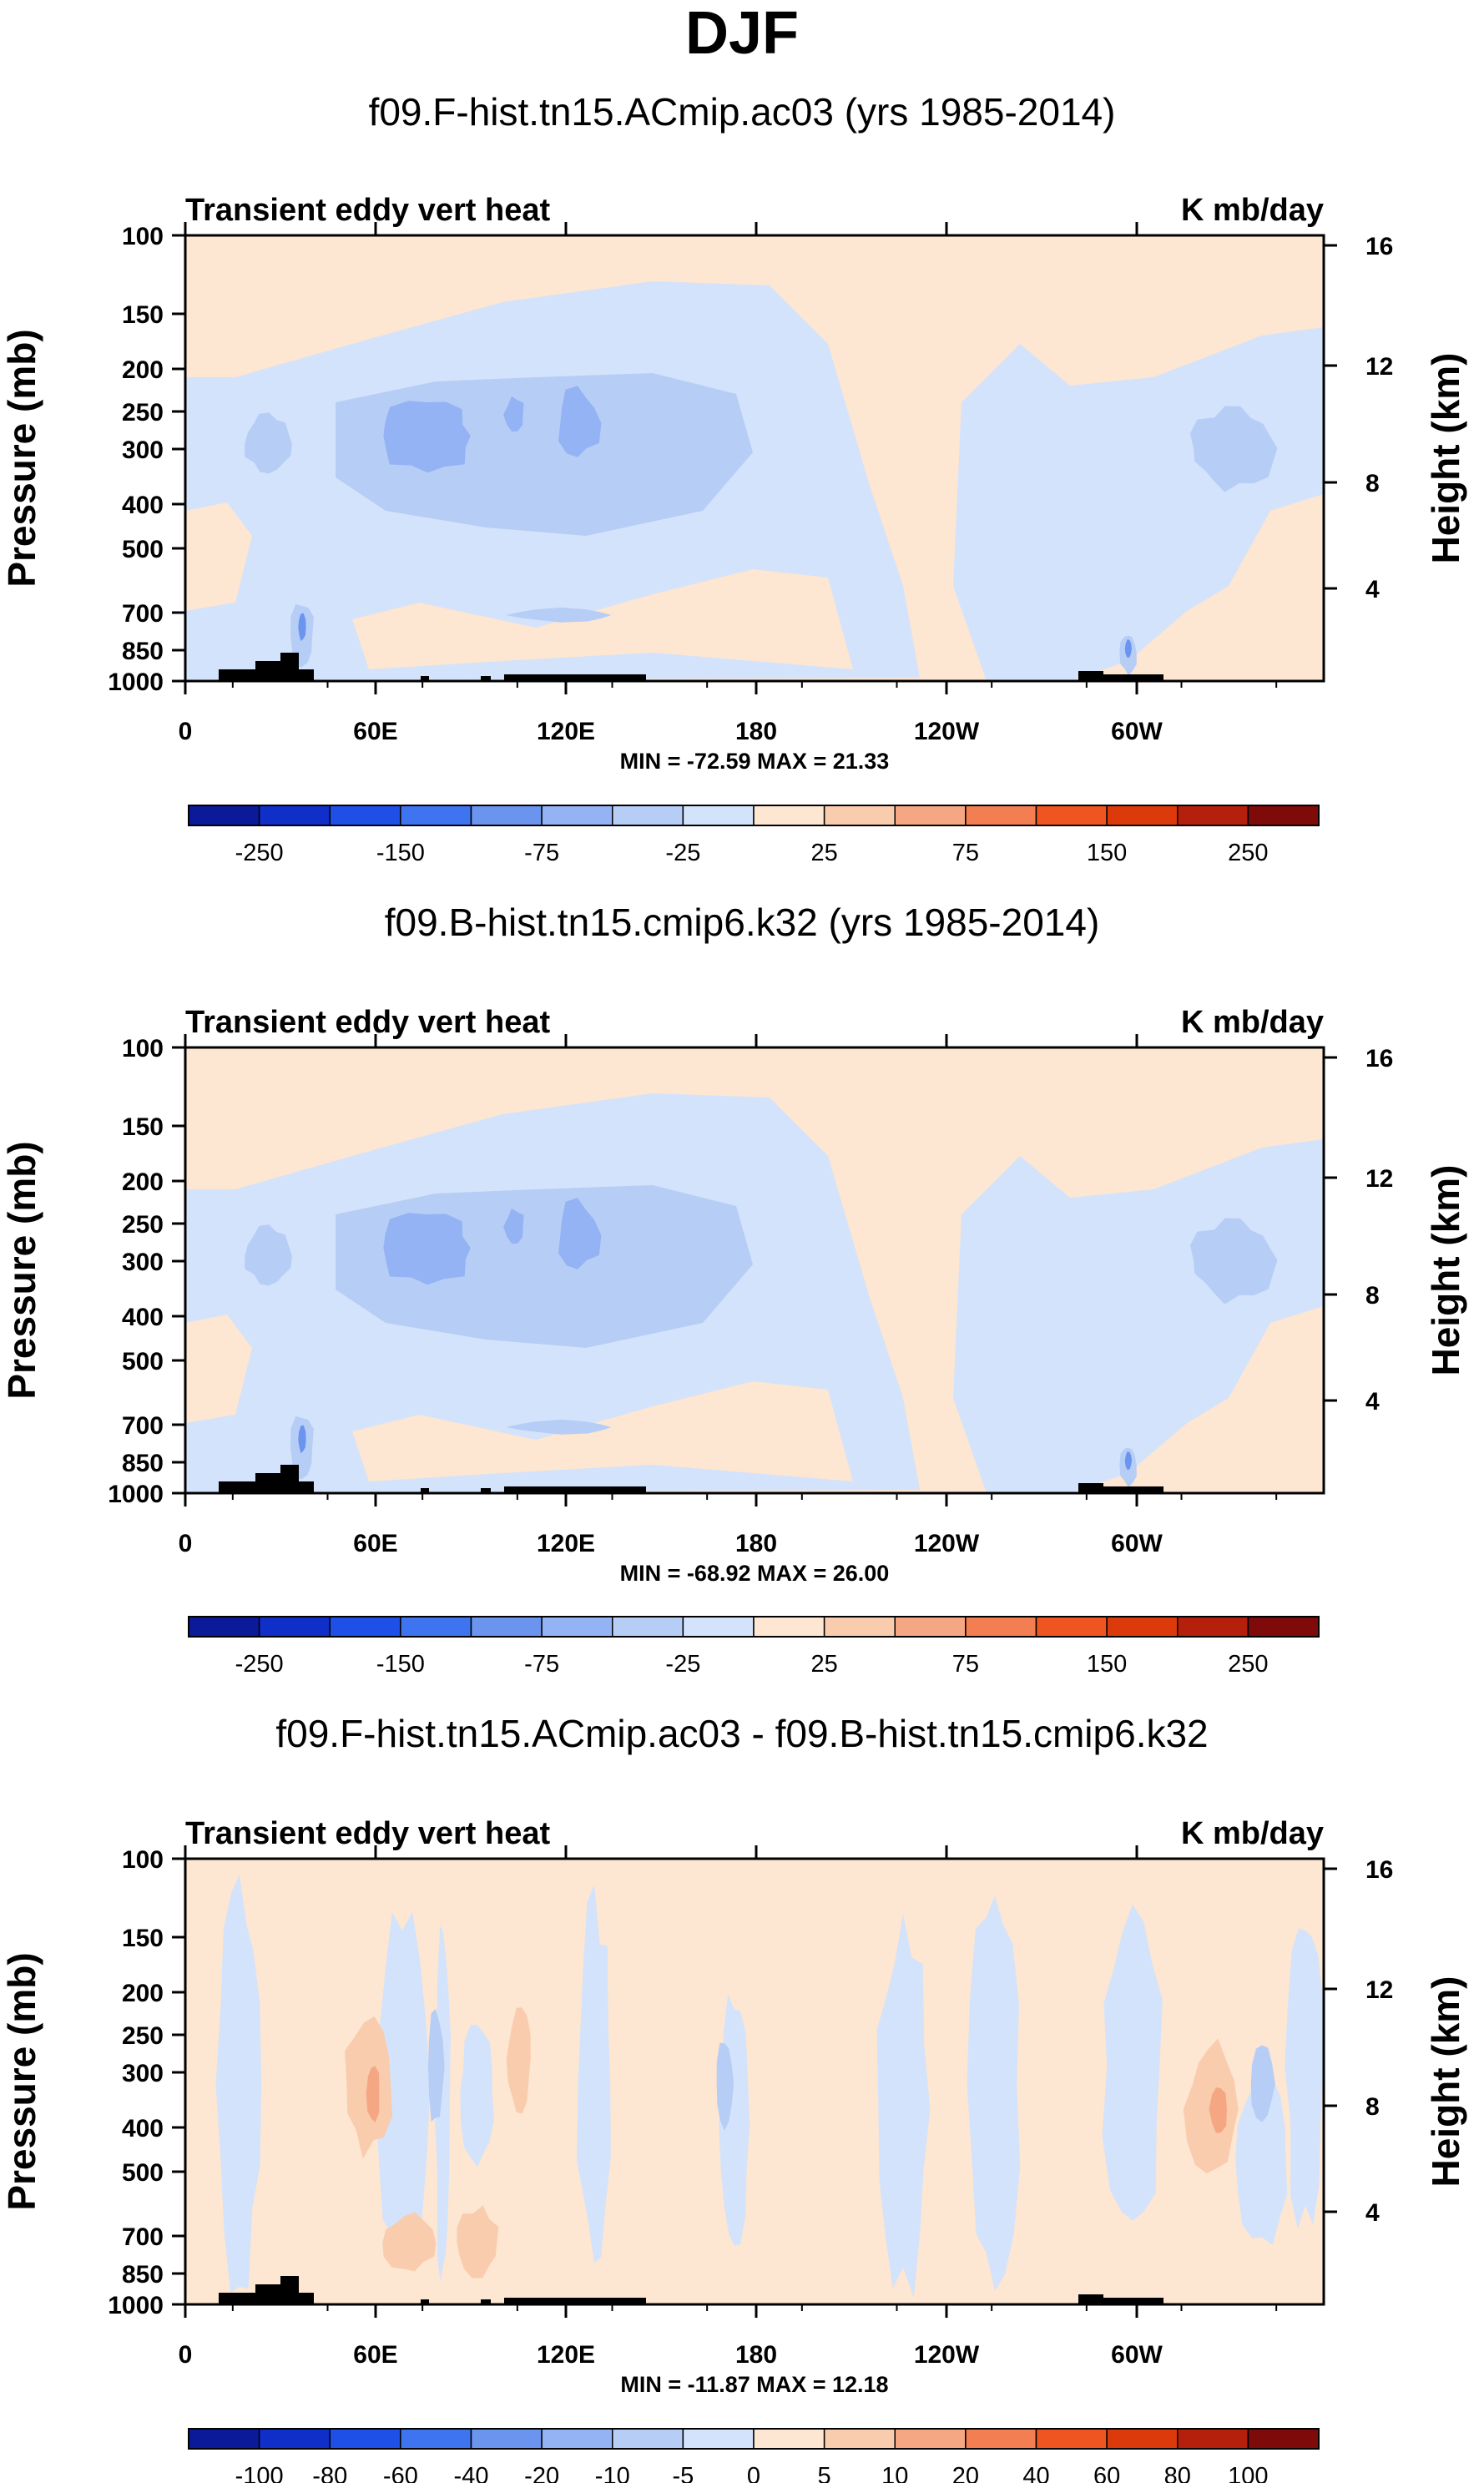 Image resolution: width=1484 pixels, height=2483 pixels. I want to click on min-max-stats: MIN = -68.92 MAX = 26.00, so click(755, 1574).